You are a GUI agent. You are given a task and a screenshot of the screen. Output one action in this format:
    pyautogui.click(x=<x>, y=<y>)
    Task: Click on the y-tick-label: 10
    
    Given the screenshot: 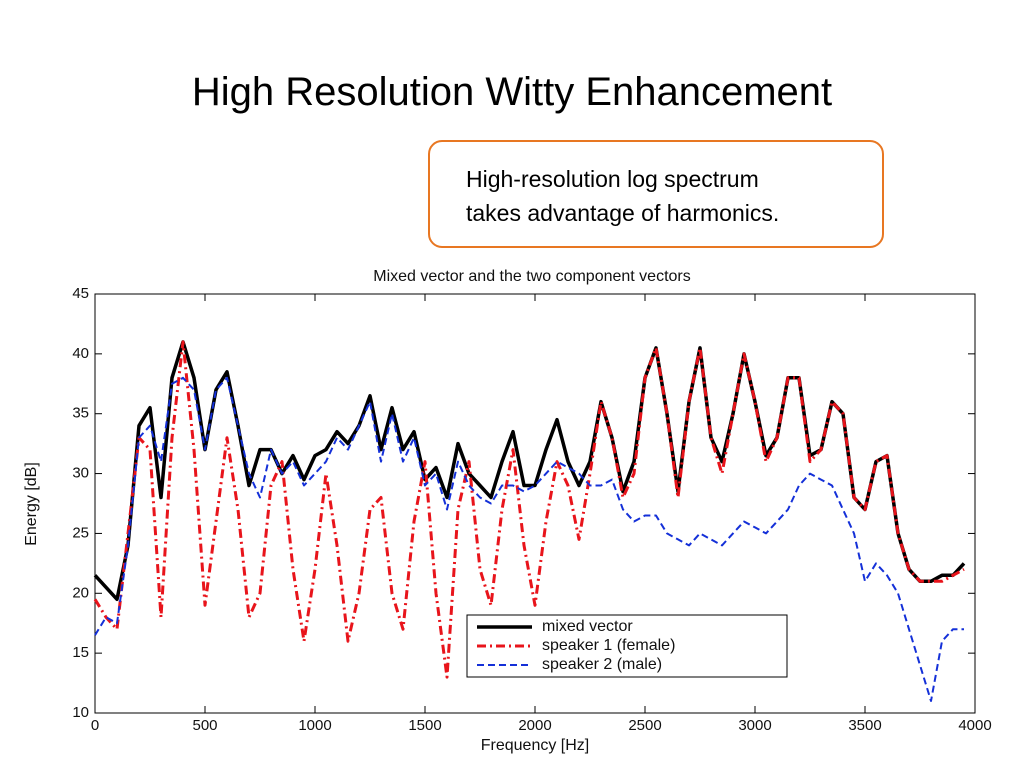 What is the action you would take?
    pyautogui.click(x=80, y=712)
    